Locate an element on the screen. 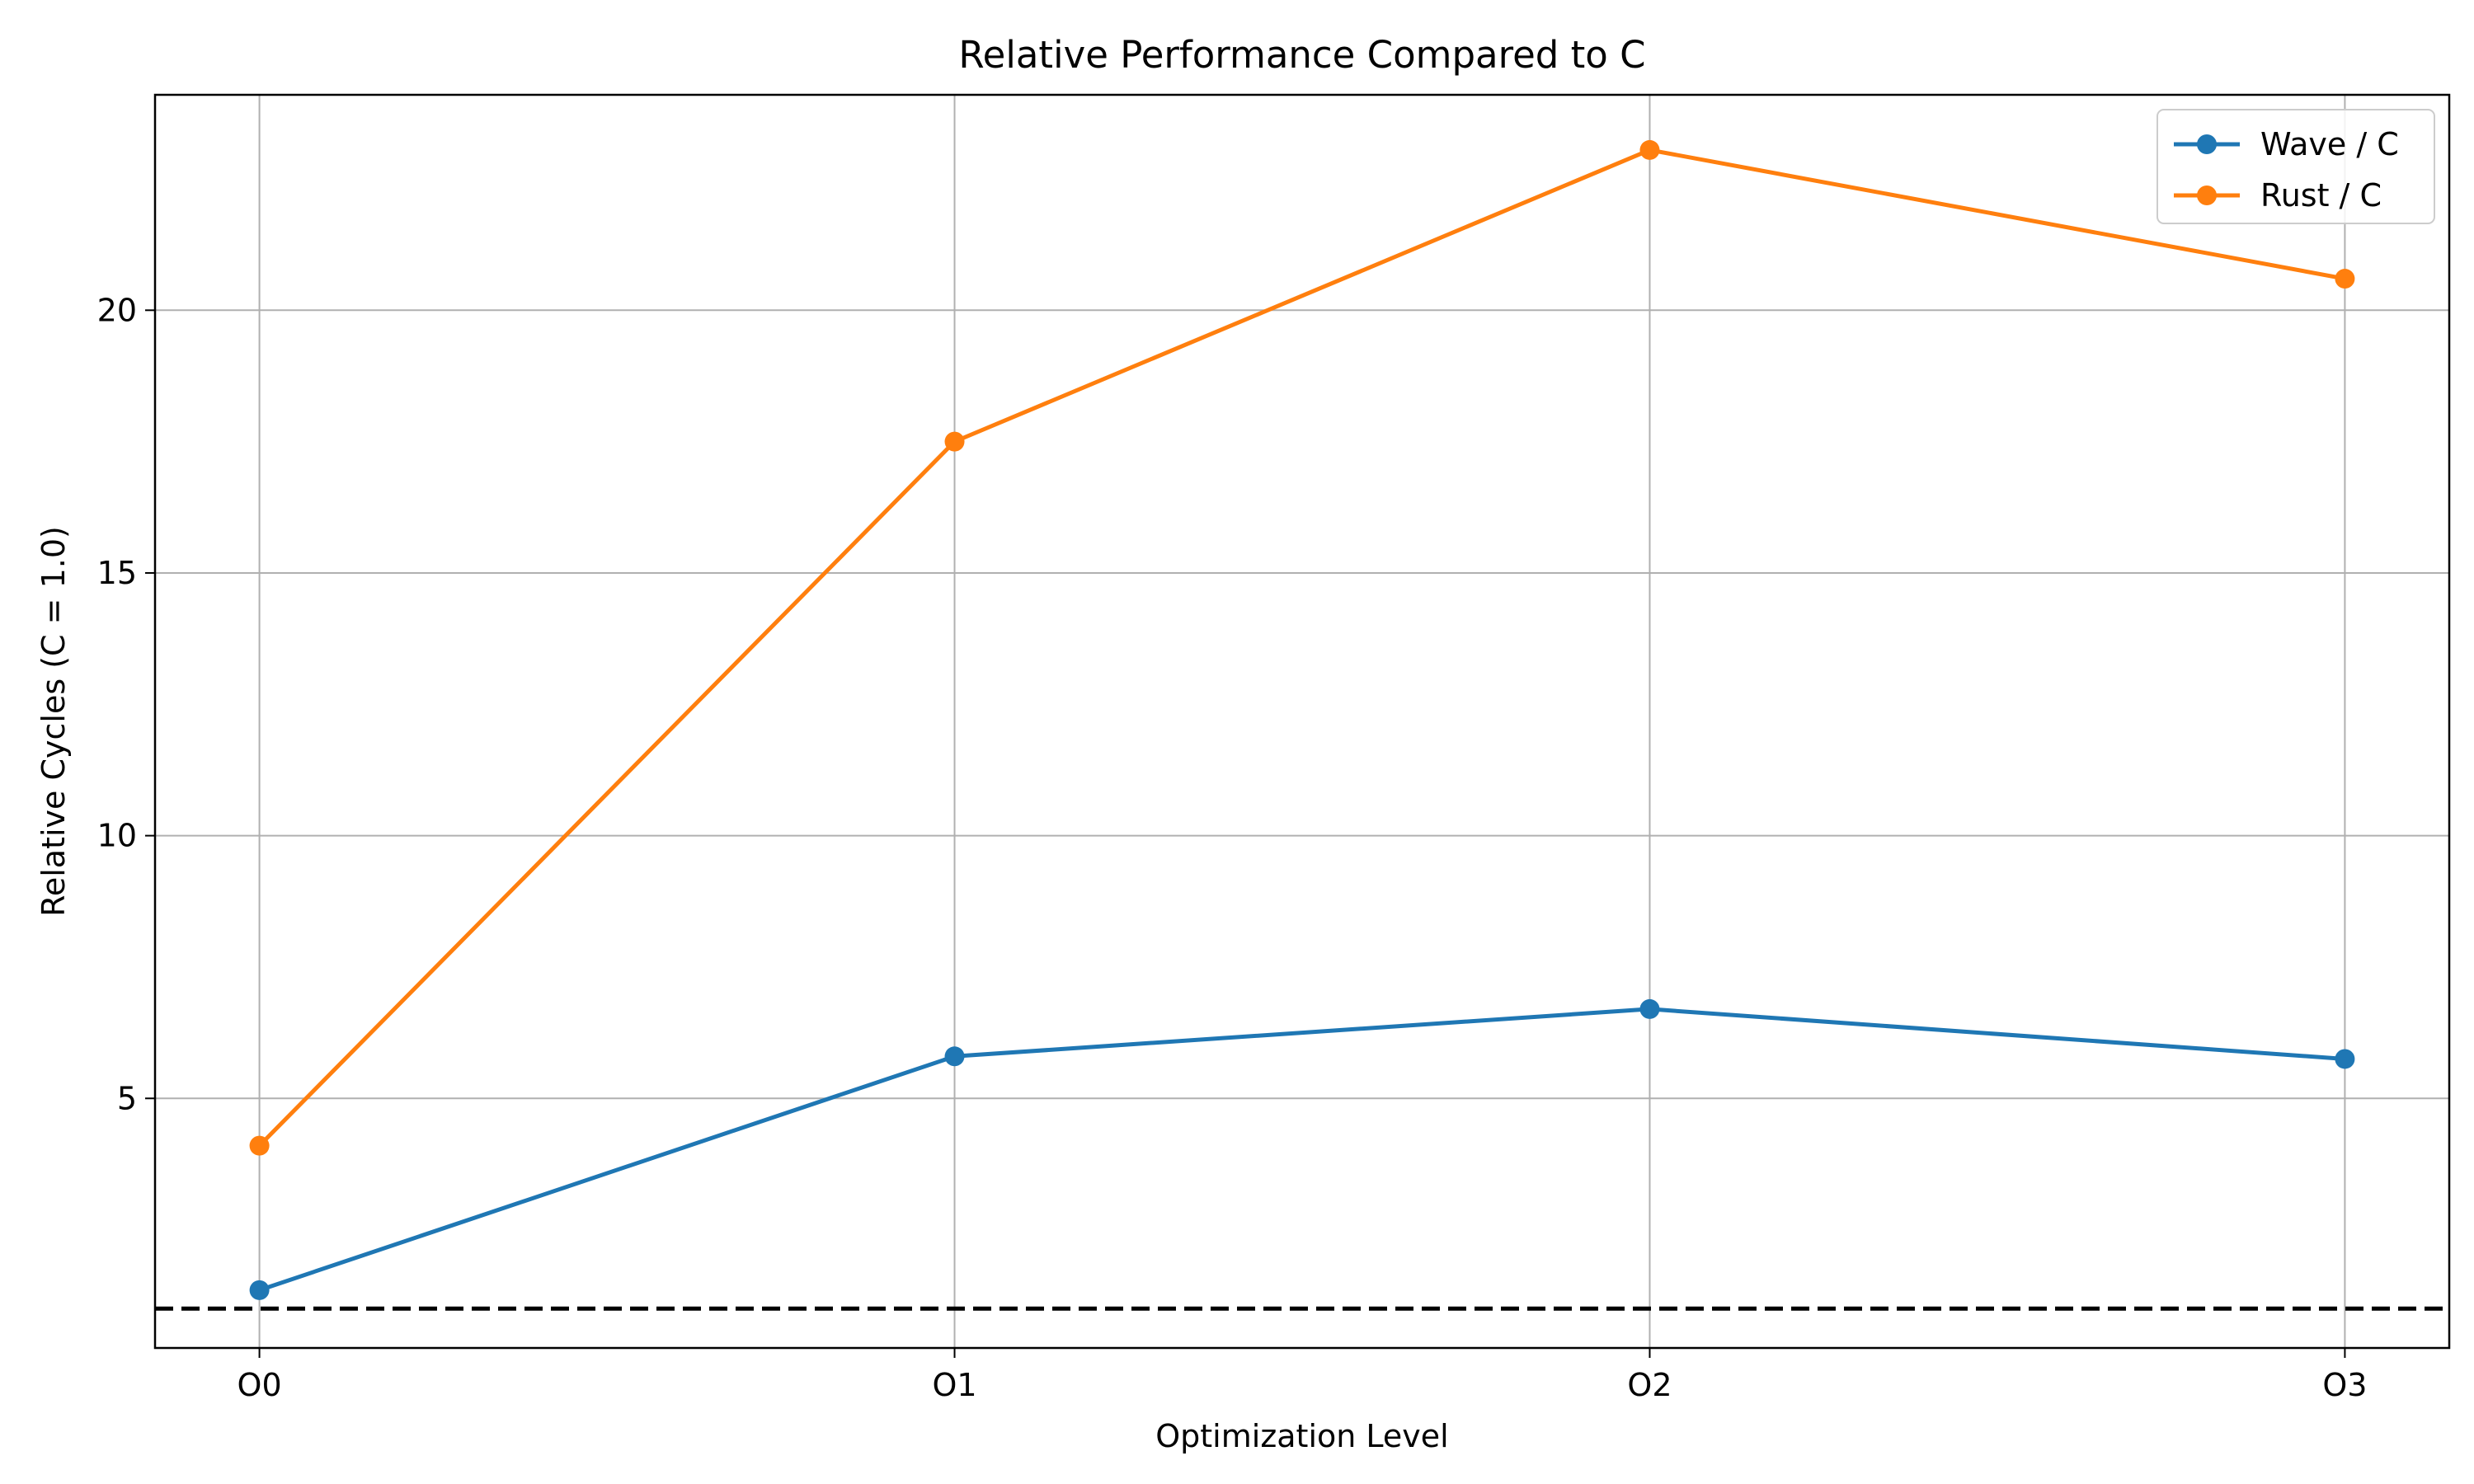 The height and width of the screenshot is (1484, 2474). y-axis-label: Relative Cycles (C = 1.0) is located at coordinates (53, 721).